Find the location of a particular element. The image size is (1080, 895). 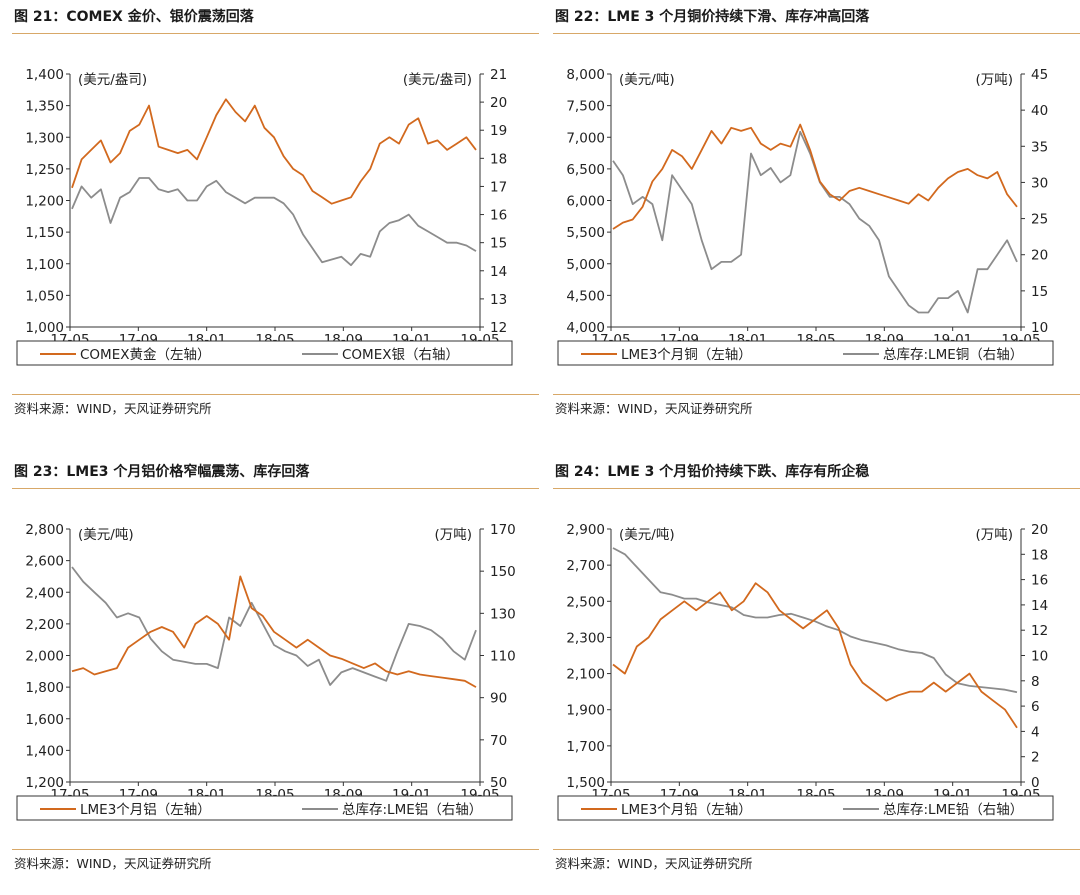

left-tick-label: 4,000 is located at coordinates (585, 328).